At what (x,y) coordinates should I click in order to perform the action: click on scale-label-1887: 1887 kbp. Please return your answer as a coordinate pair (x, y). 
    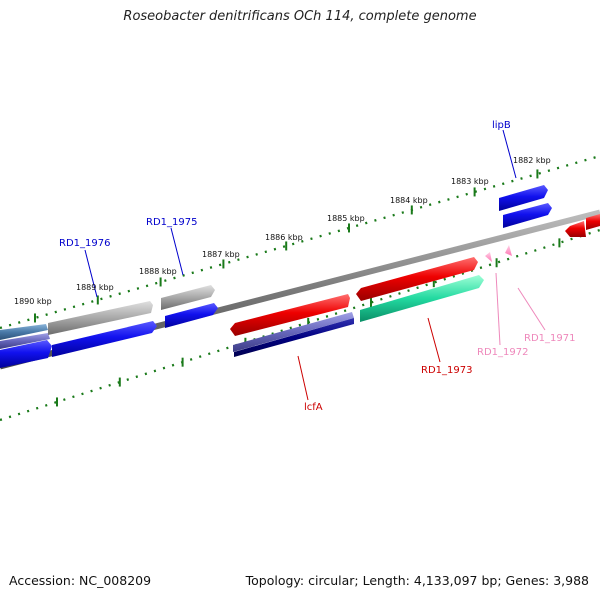
    Looking at the image, I should click on (221, 254).